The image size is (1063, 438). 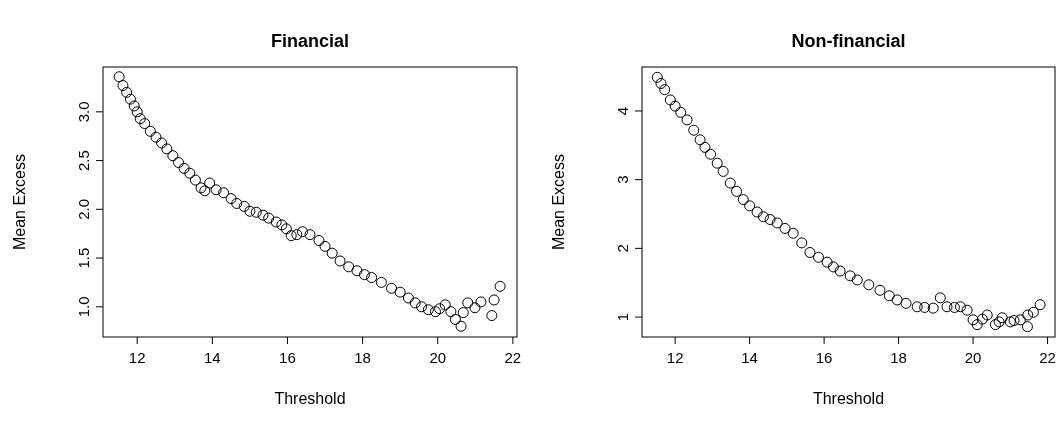 I want to click on y-tick-label: 2.5, so click(x=83, y=160).